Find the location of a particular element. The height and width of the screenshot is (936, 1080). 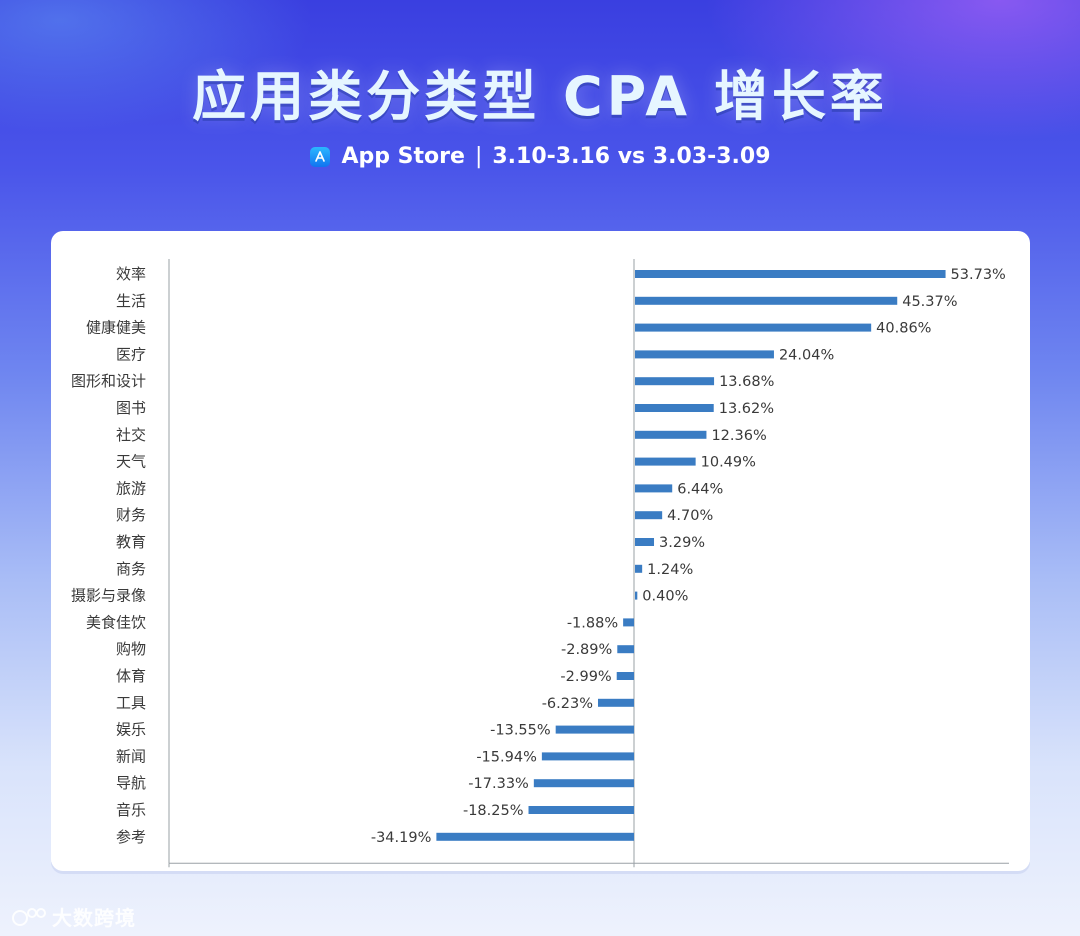

category-label: 医疗 is located at coordinates (131, 354).